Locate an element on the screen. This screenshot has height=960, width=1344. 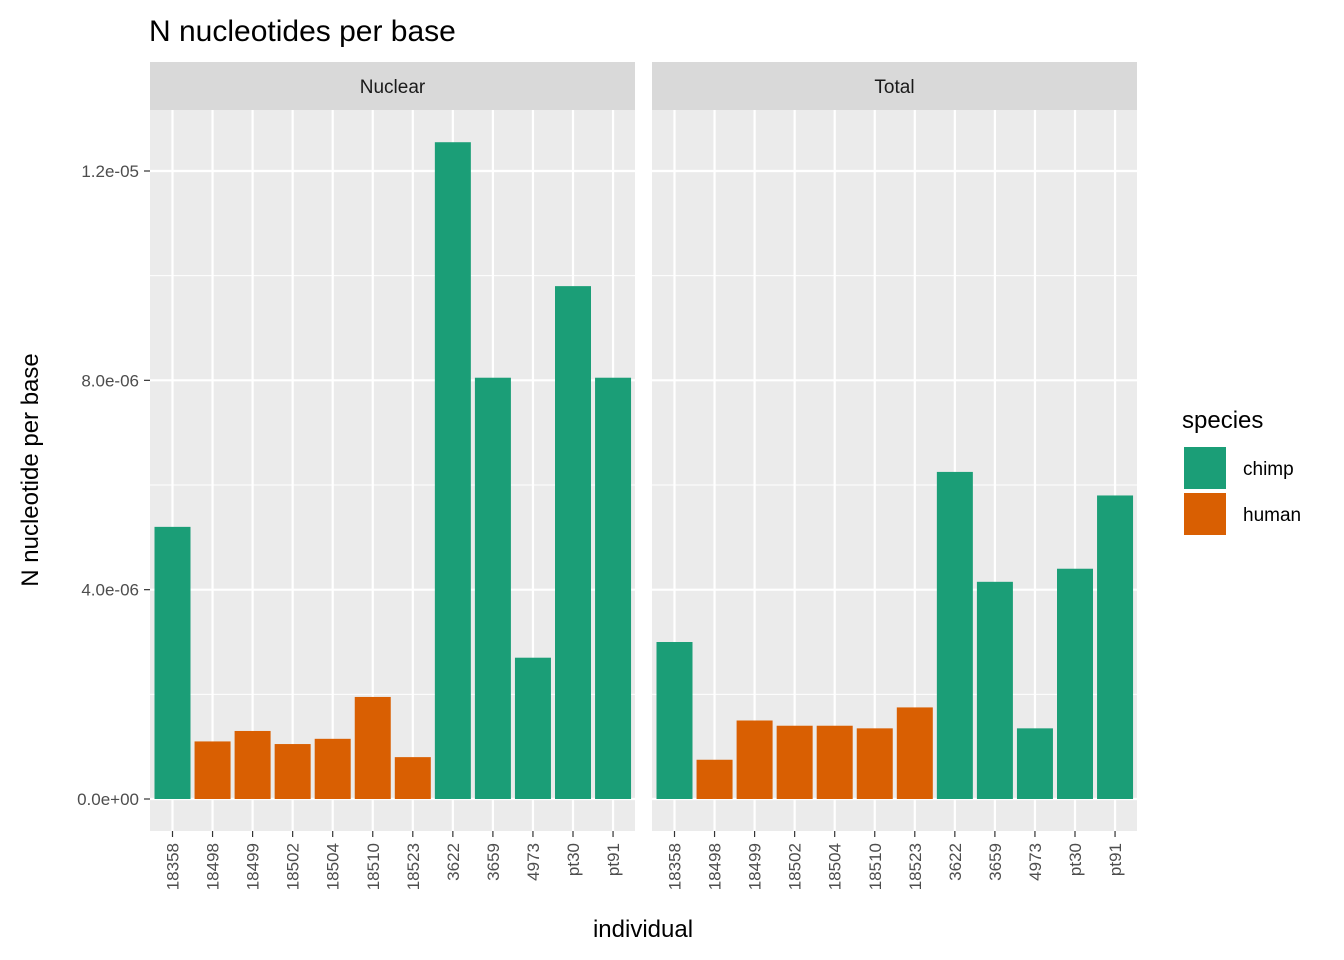
x-axis-label: individual is located at coordinates (643, 929).